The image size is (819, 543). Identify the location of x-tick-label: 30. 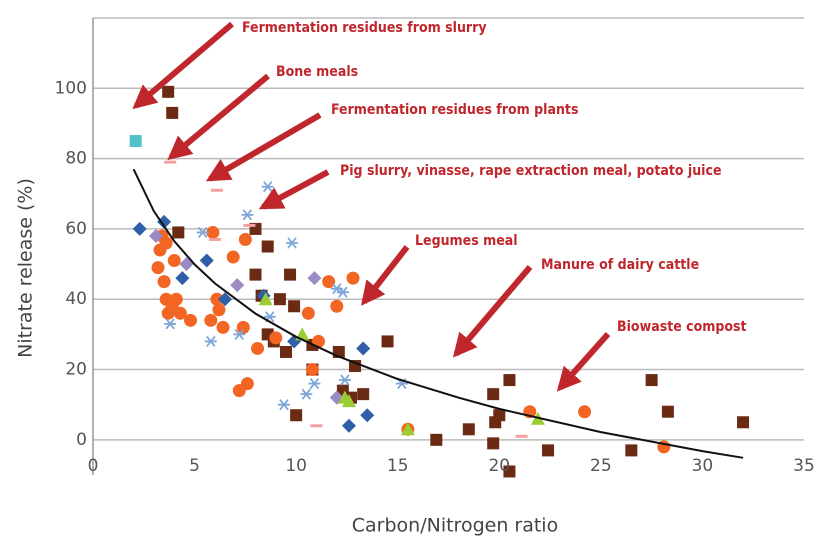
(703, 466).